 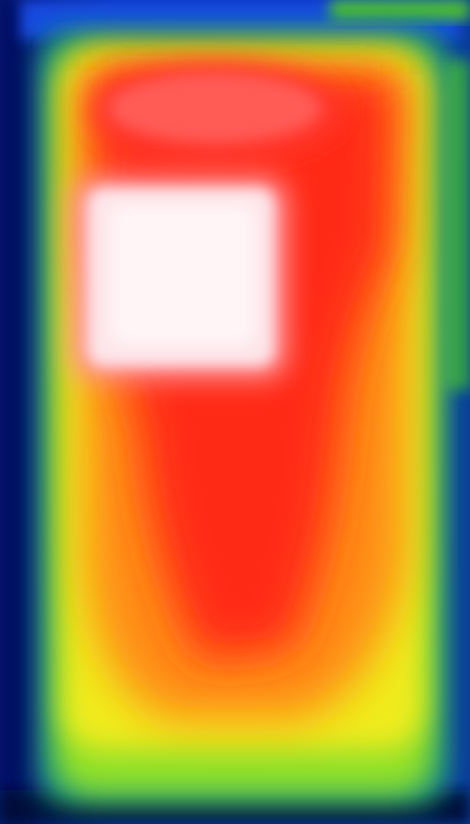 I want to click on green-top-right, so click(x=400, y=10).